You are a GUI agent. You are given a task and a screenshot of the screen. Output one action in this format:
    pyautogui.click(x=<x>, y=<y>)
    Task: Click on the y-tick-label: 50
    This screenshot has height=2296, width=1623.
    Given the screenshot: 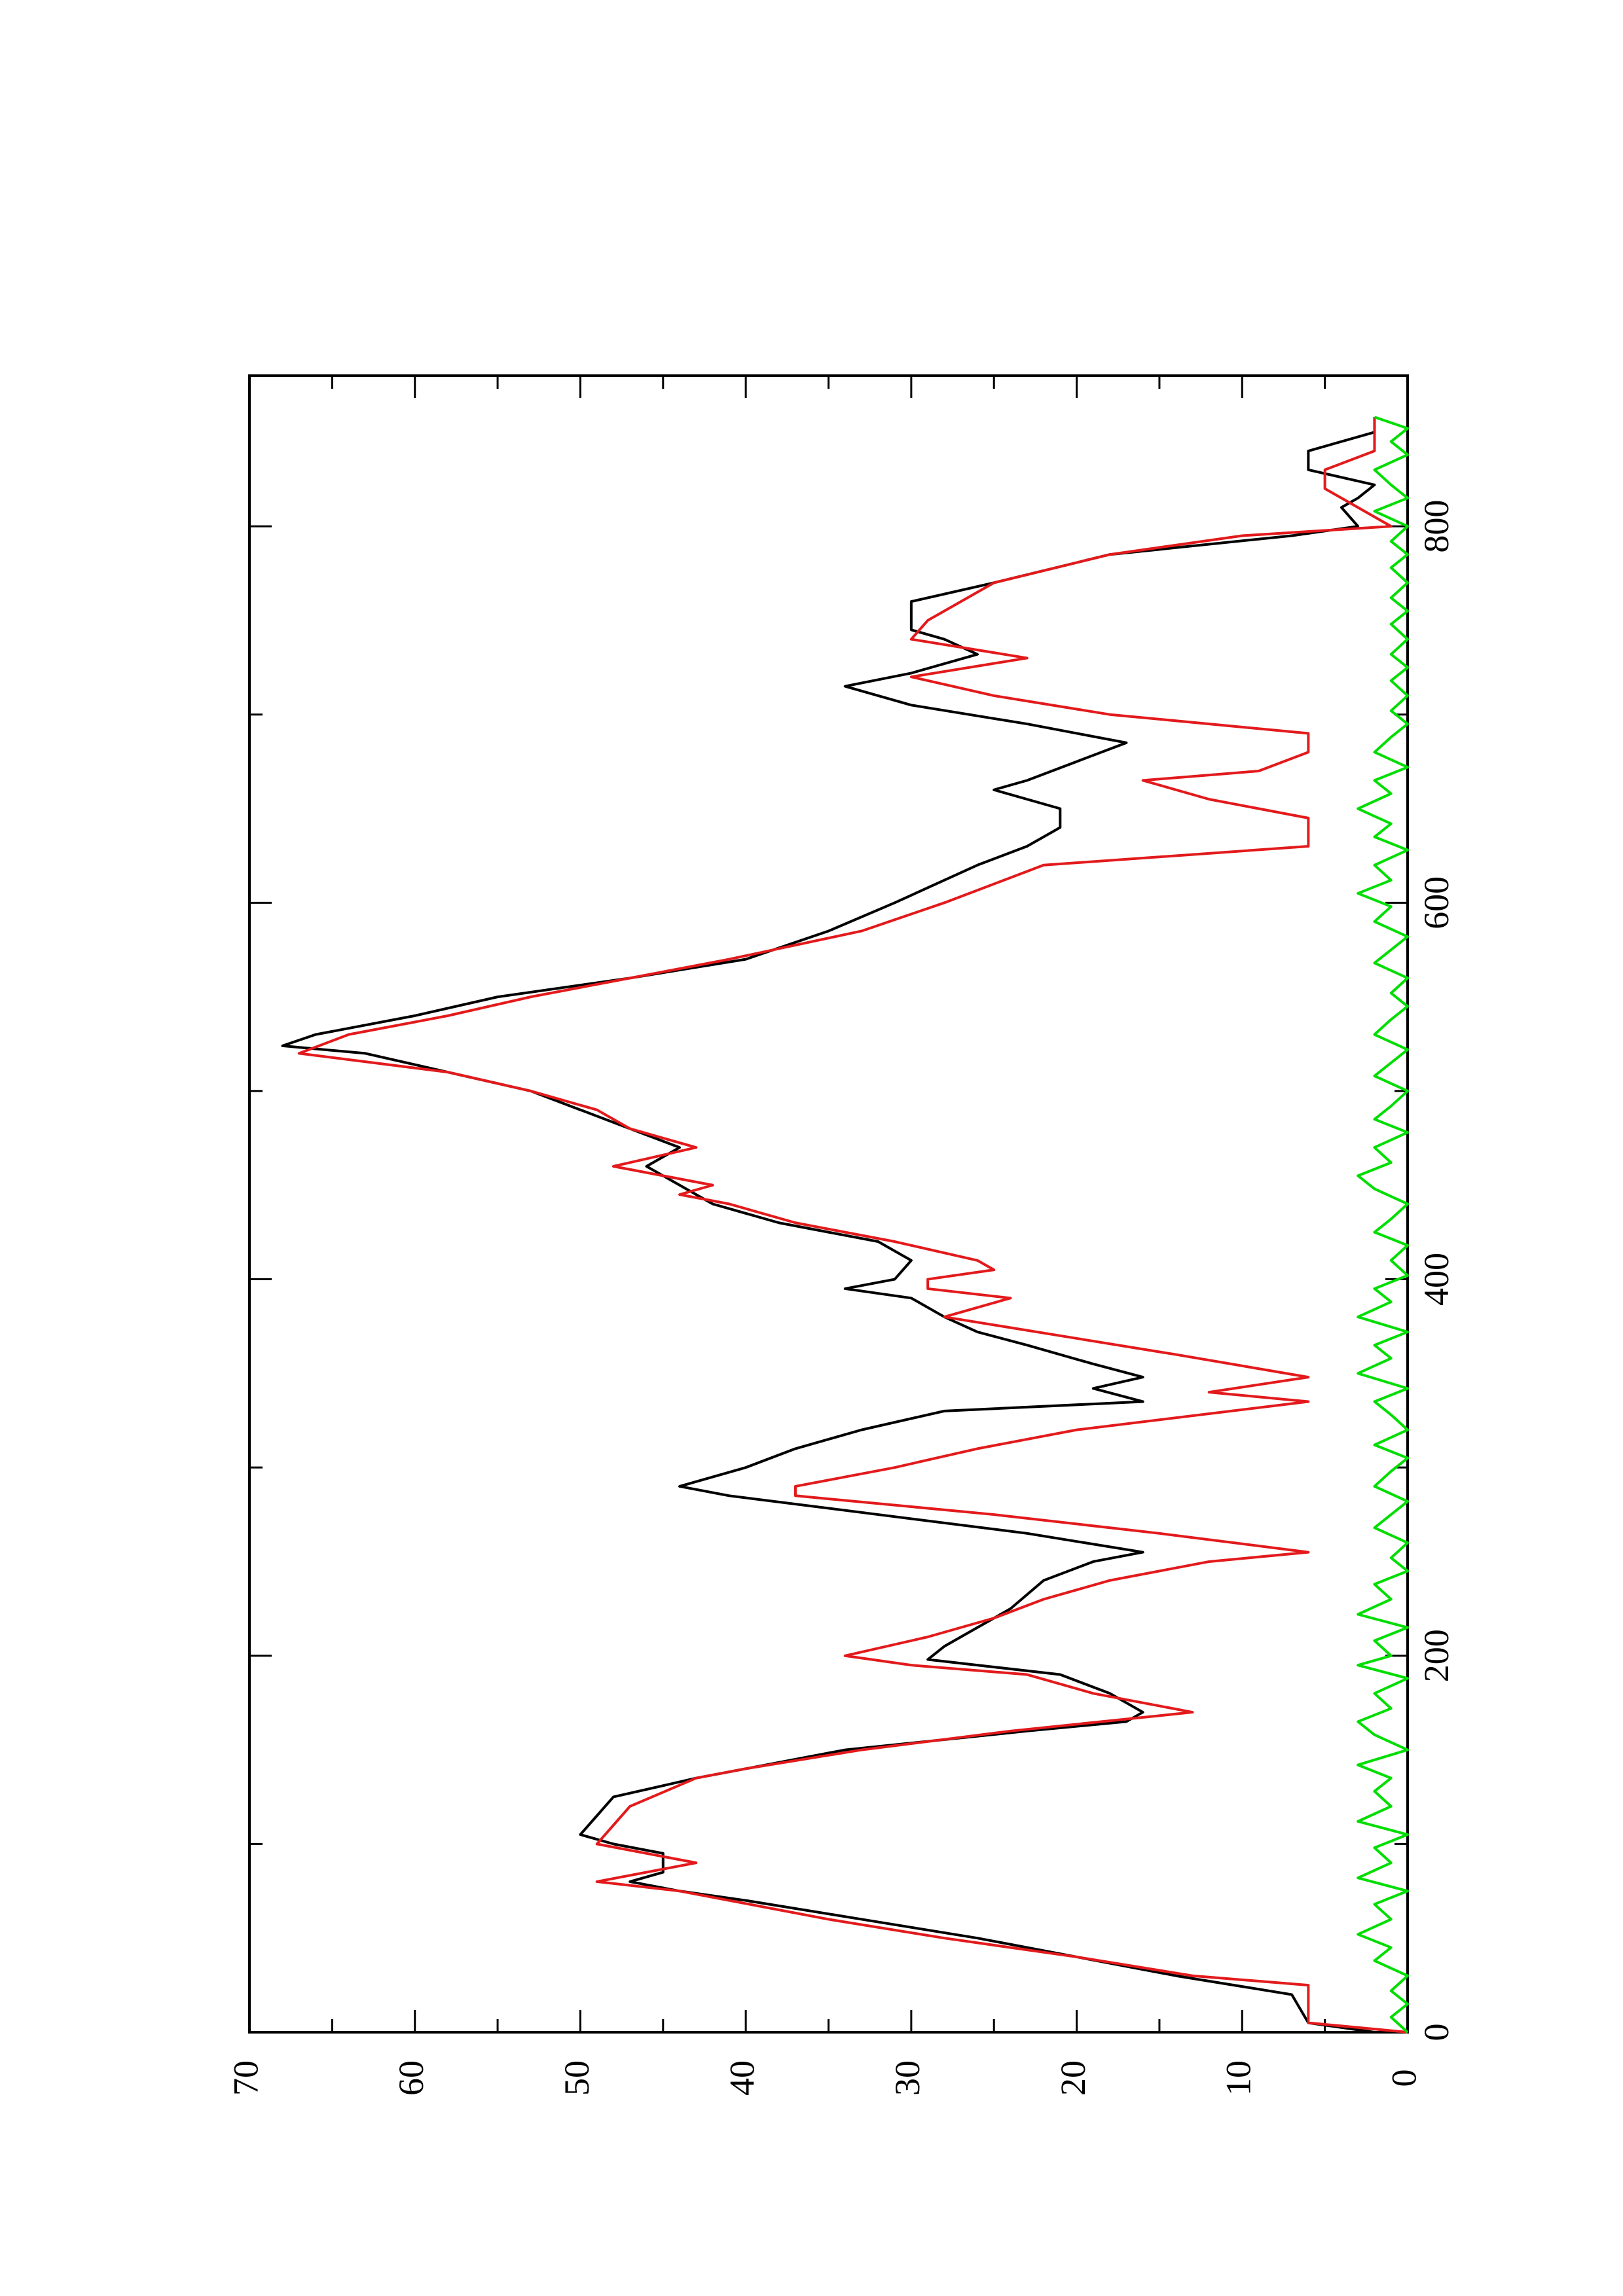 What is the action you would take?
    pyautogui.click(x=576, y=2078)
    